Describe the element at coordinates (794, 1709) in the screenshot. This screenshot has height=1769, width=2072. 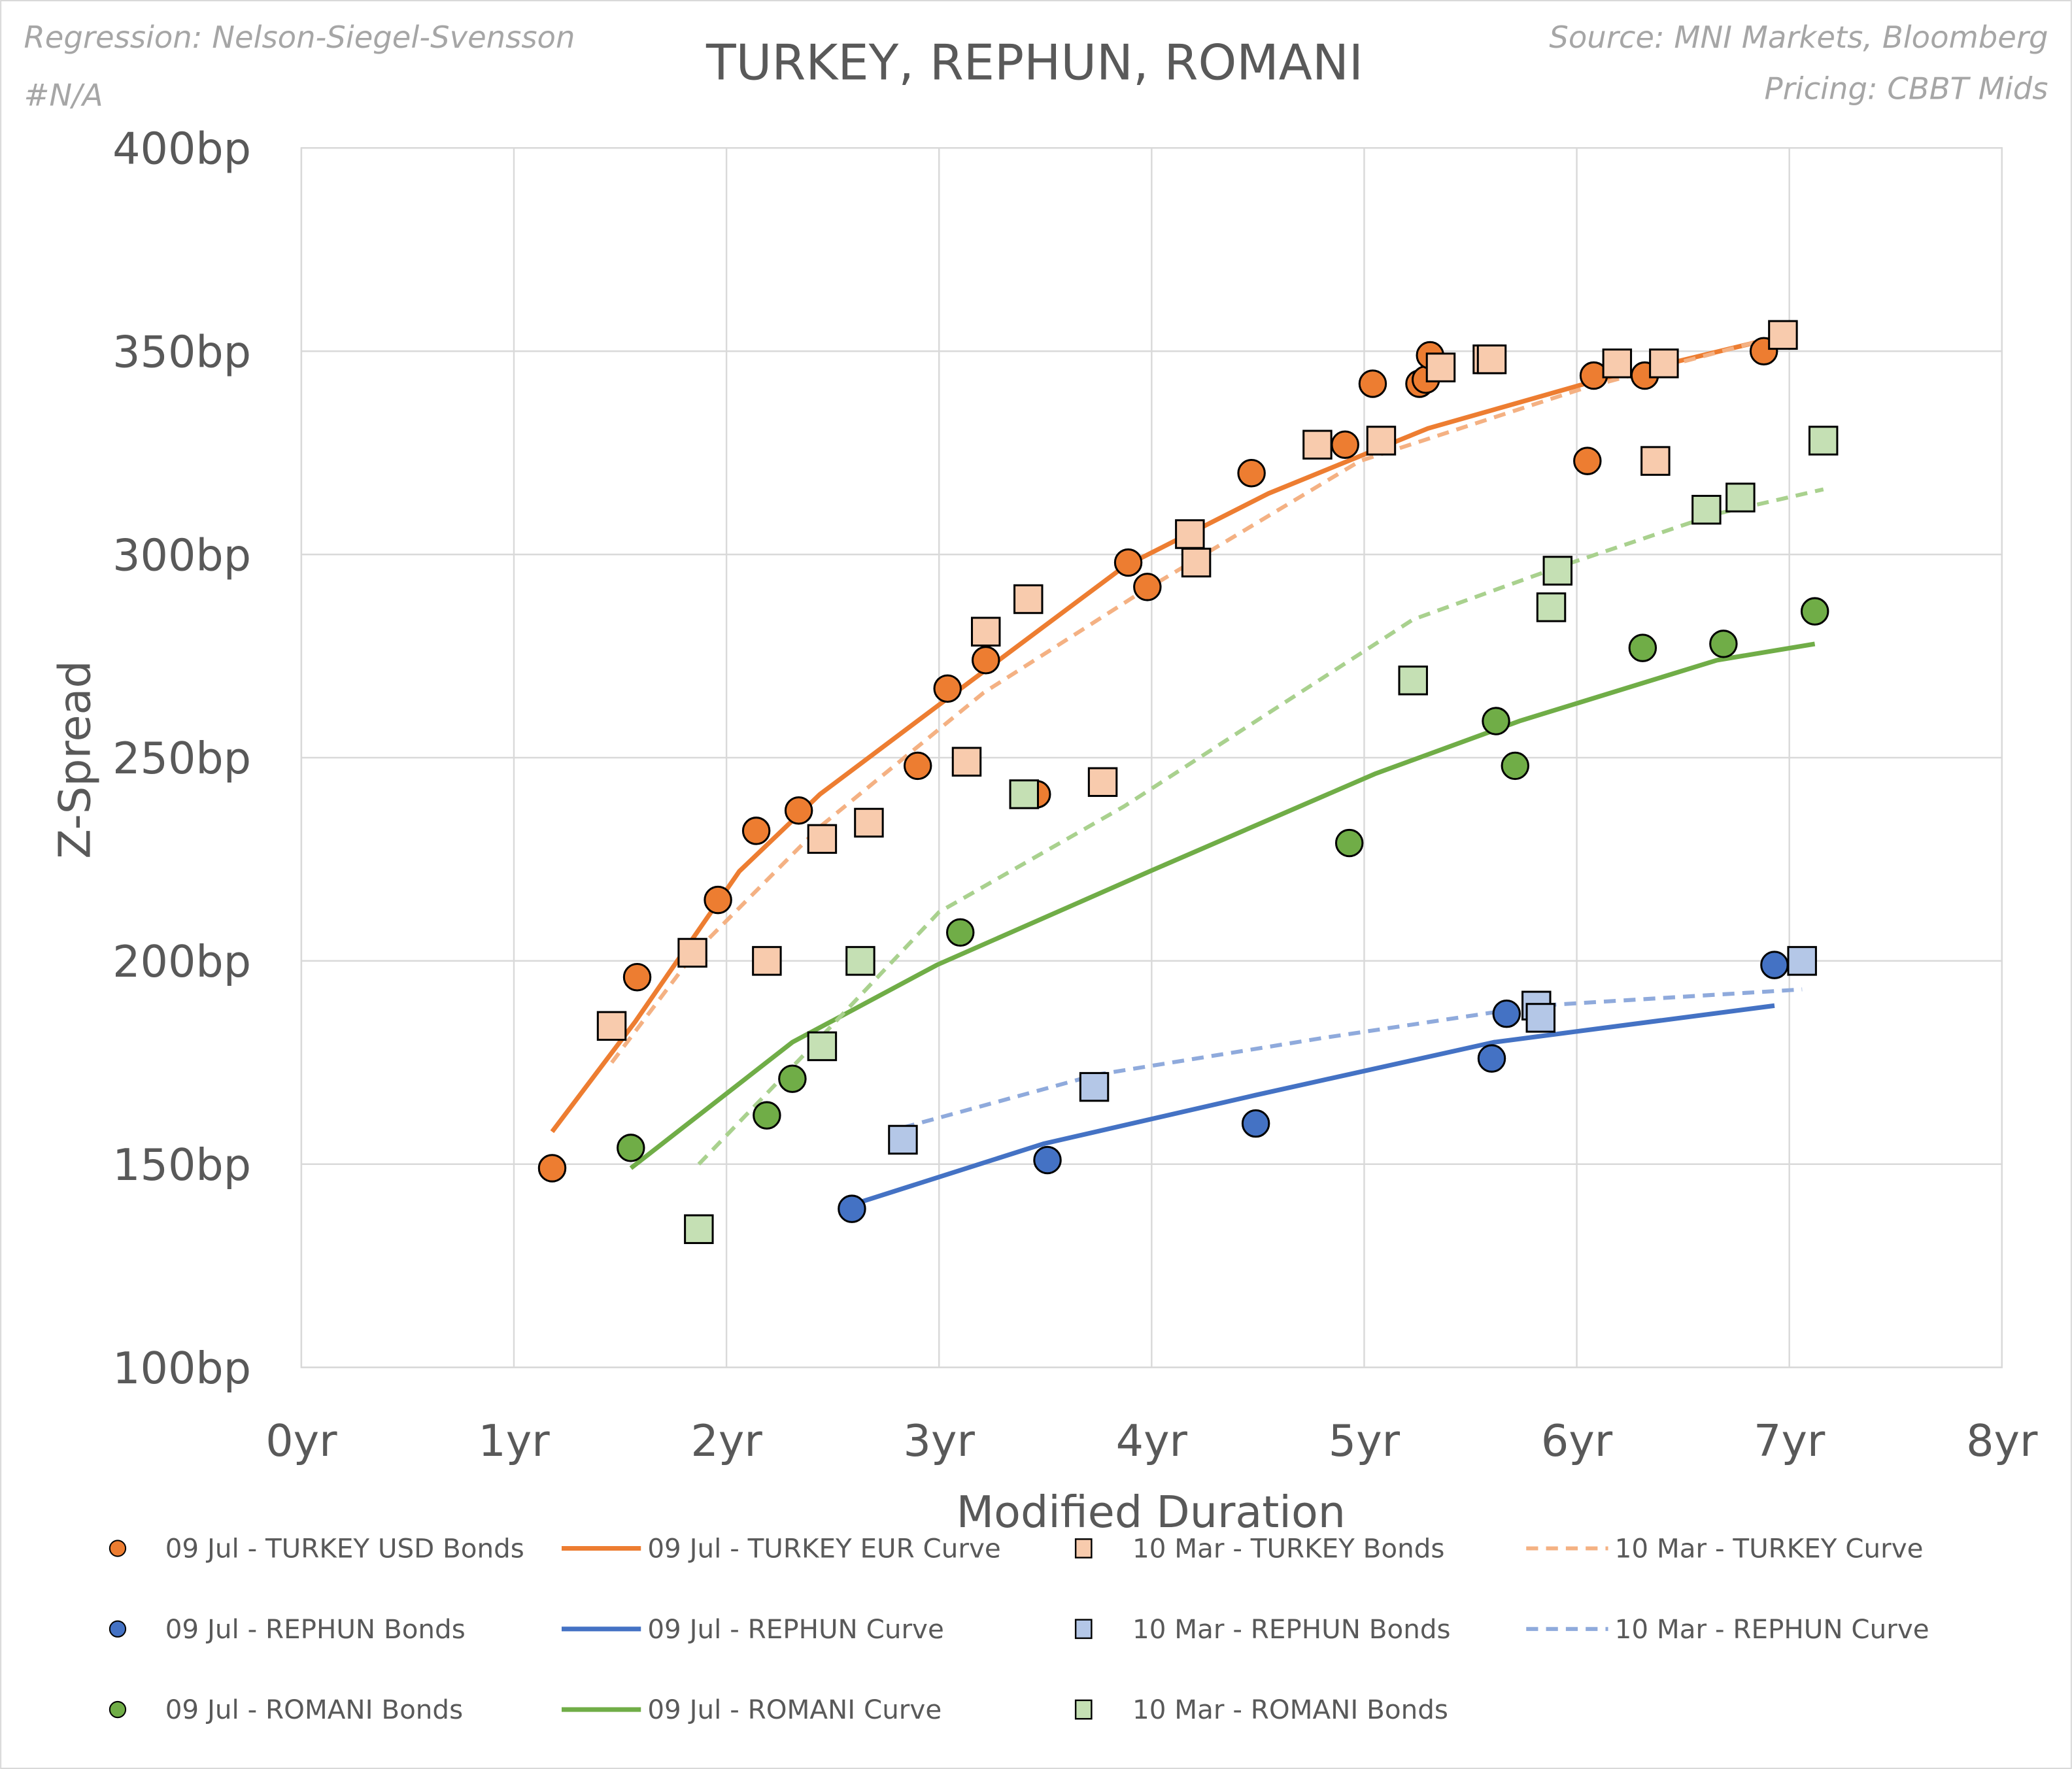
I see `legend-label: 09 Jul - ROMANI Curve` at that location.